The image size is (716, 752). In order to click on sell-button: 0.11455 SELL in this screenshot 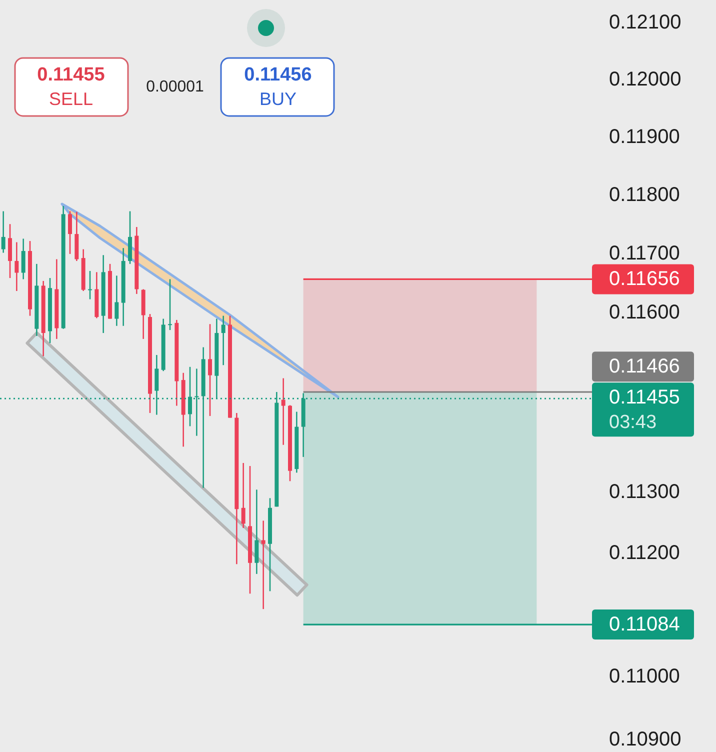, I will do `click(71, 87)`.